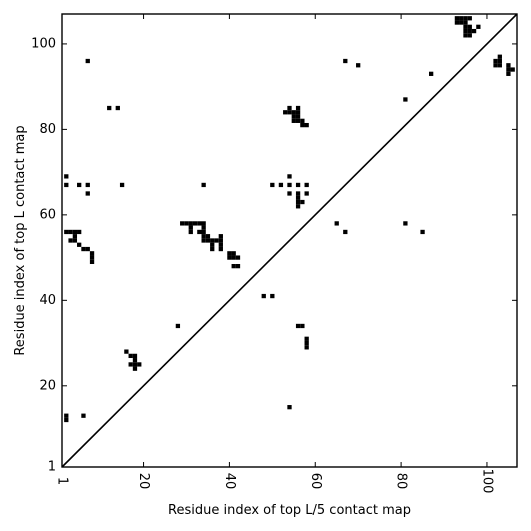 This screenshot has width=531, height=531. I want to click on y-tick-label: 20, so click(47, 385).